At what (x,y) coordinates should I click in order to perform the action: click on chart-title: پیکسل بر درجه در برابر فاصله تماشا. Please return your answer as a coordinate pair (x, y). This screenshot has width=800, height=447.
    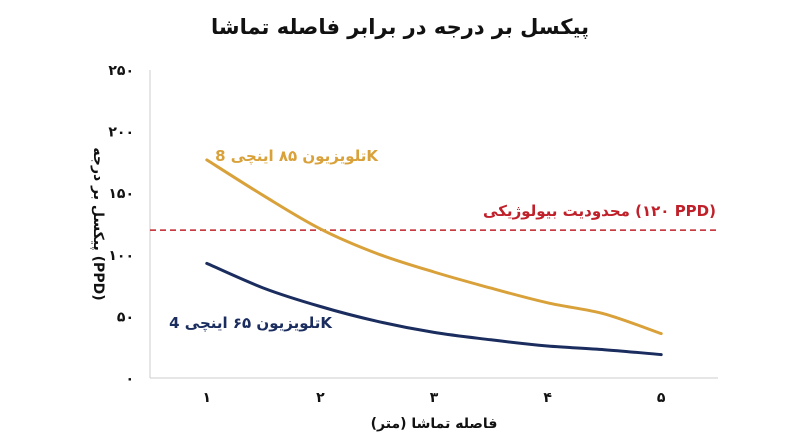
    Looking at the image, I should click on (400, 27).